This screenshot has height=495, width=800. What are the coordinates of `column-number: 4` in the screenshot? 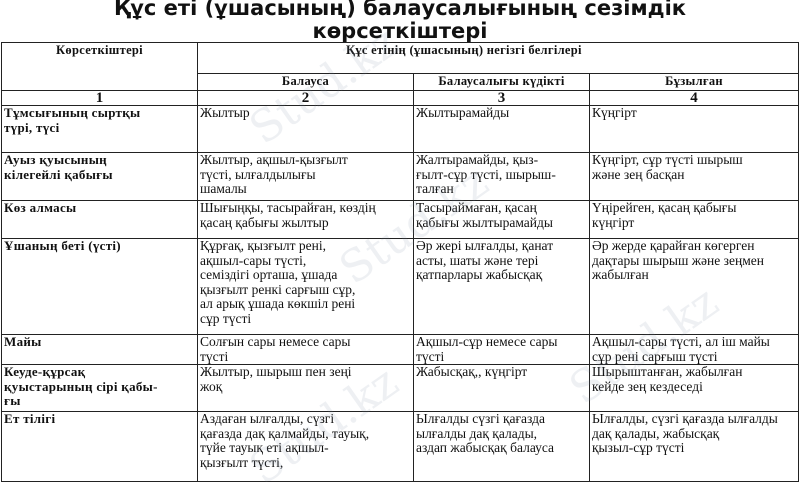 It's located at (694, 98).